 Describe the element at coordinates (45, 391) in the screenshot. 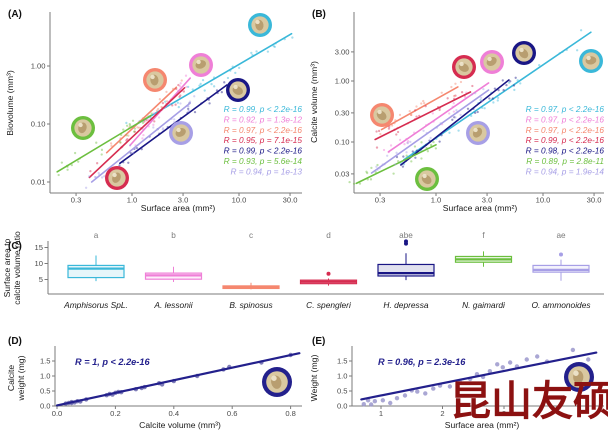

I see `y-tick-label: 0.5` at that location.